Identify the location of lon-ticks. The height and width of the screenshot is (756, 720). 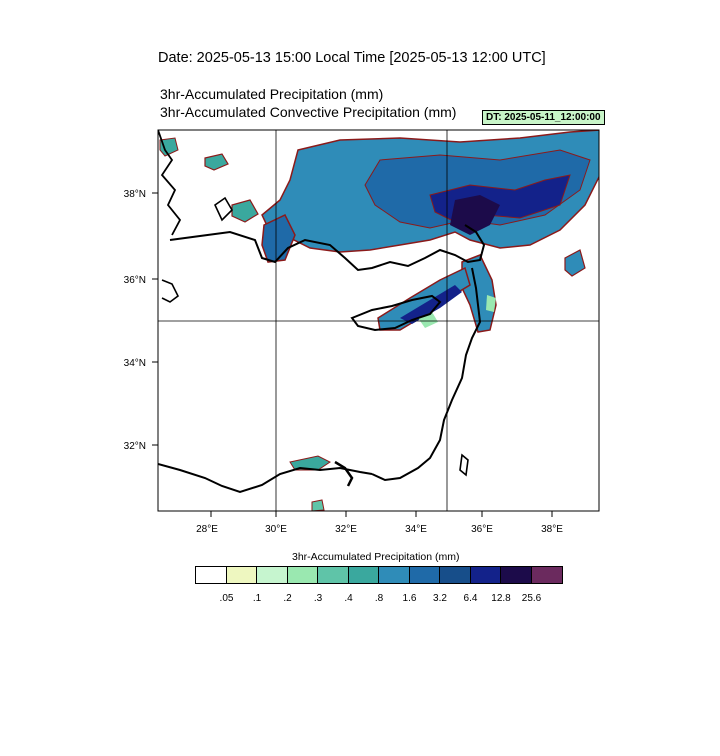
(381, 514).